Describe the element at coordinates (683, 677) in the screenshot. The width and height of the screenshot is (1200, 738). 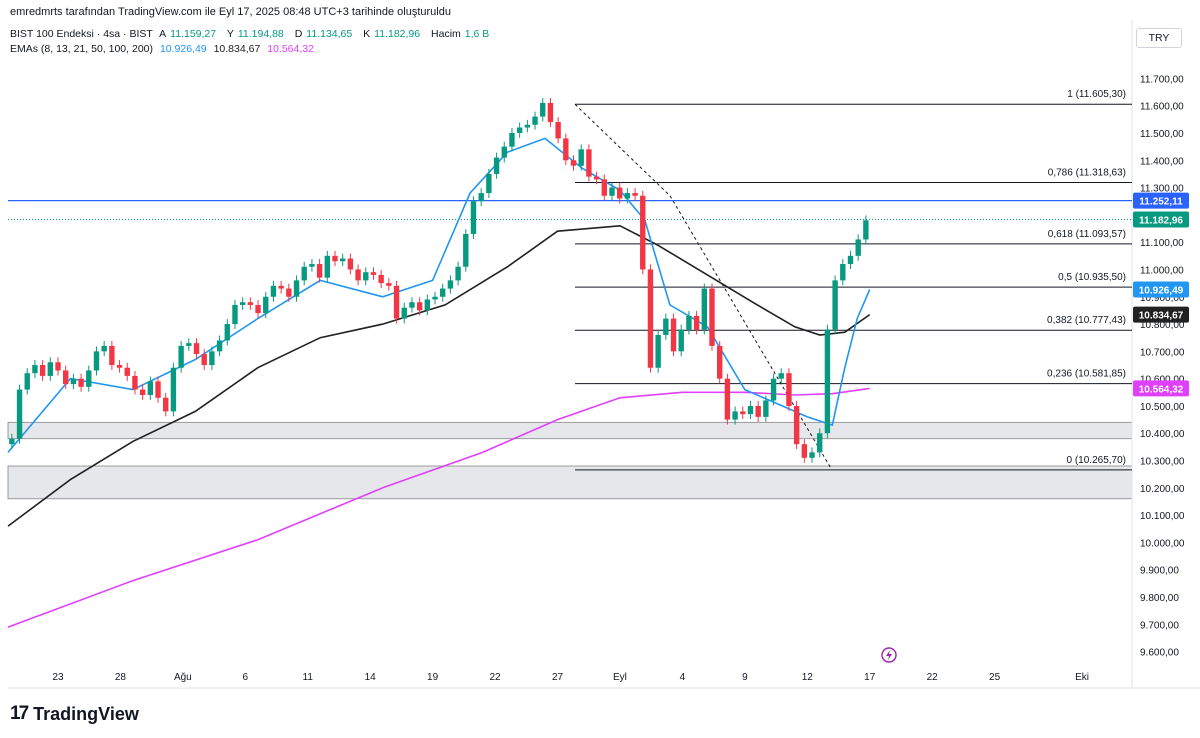
I see `x-tick-label: 4` at that location.